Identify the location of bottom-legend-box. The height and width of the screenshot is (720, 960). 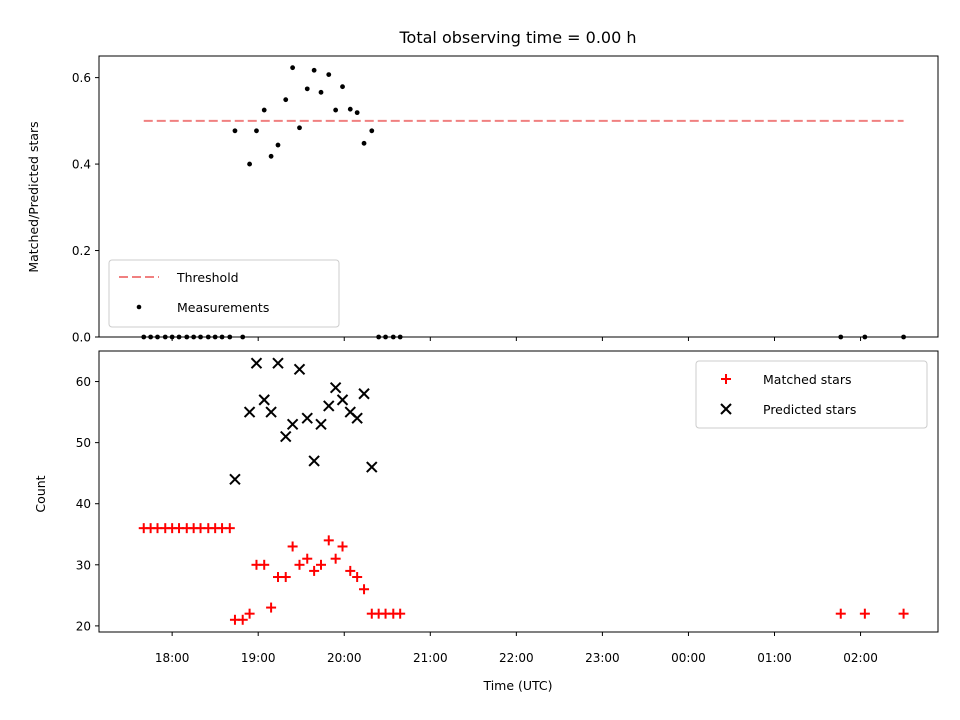
(811, 394).